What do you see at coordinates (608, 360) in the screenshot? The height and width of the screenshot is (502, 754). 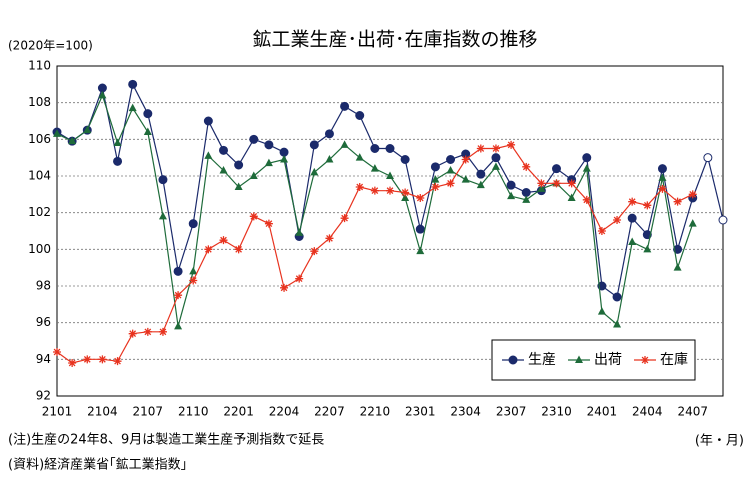 I see `legend-label: 出荷` at bounding box center [608, 360].